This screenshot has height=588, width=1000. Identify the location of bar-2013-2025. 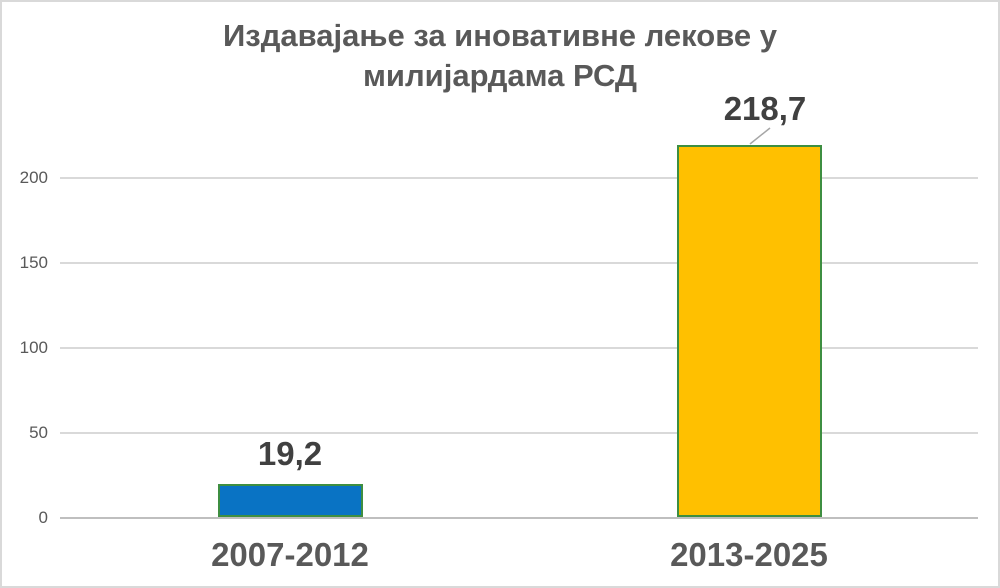
(749, 331).